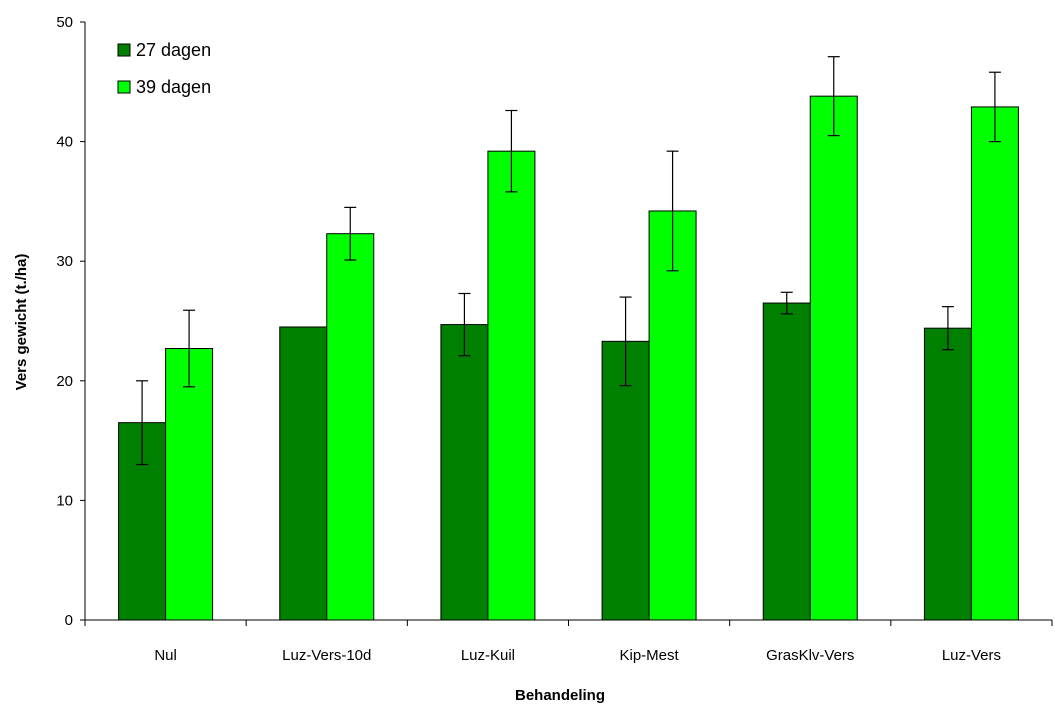 This screenshot has height=708, width=1055. Describe the element at coordinates (64, 381) in the screenshot. I see `y-tick-label: 20` at that location.